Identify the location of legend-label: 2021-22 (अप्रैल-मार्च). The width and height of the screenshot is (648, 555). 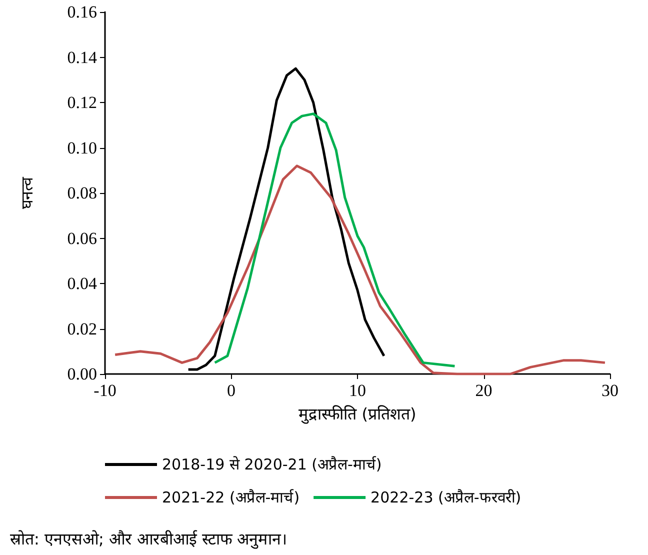
(231, 497).